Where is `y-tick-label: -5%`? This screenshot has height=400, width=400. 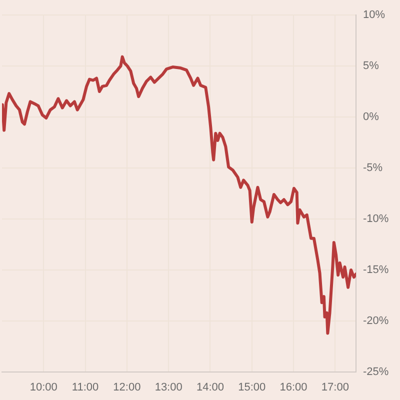
y-tick-label: -5% is located at coordinates (373, 168).